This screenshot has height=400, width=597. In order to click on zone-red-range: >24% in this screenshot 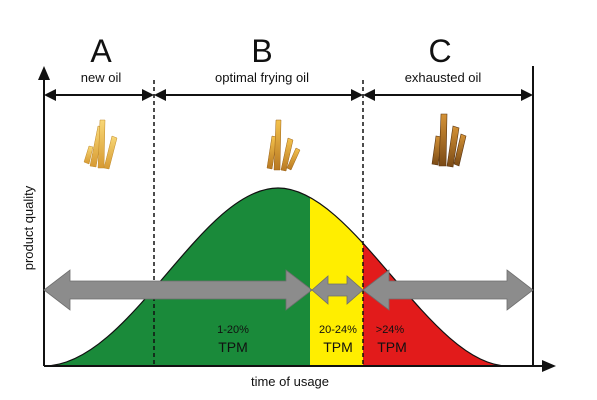, I will do `click(390, 330)`.